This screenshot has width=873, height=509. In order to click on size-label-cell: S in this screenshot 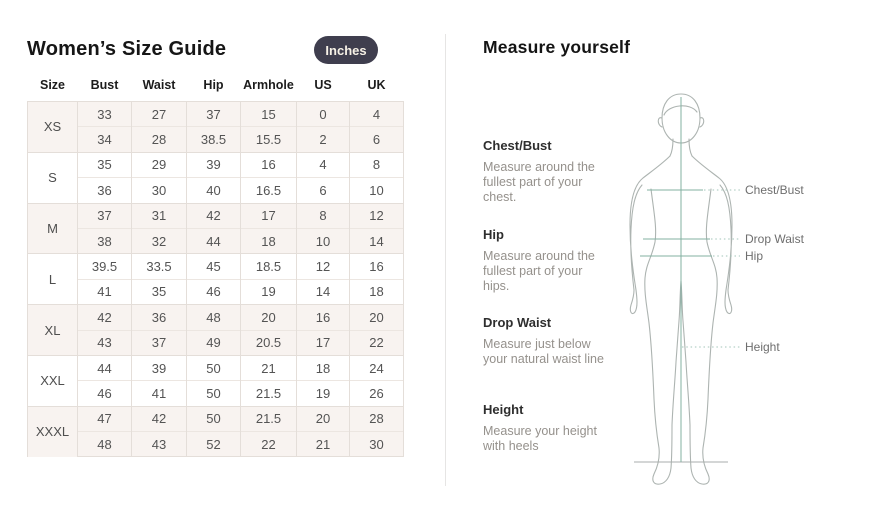, I will do `click(52, 177)`.